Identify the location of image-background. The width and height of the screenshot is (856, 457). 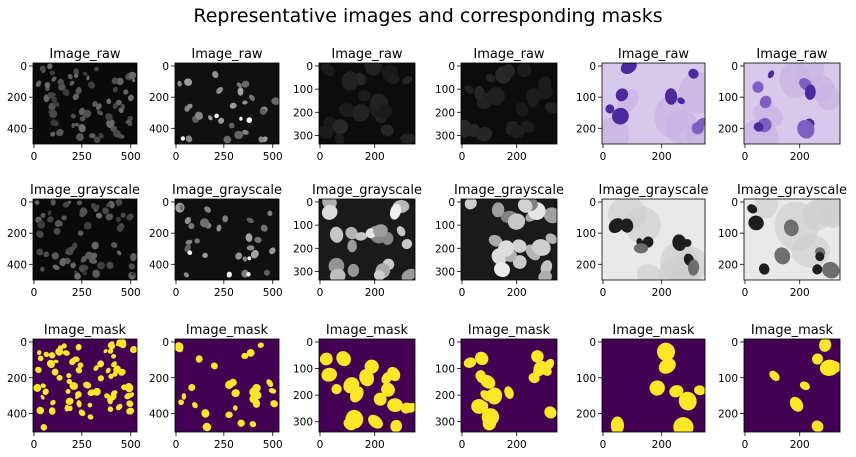
(367, 103).